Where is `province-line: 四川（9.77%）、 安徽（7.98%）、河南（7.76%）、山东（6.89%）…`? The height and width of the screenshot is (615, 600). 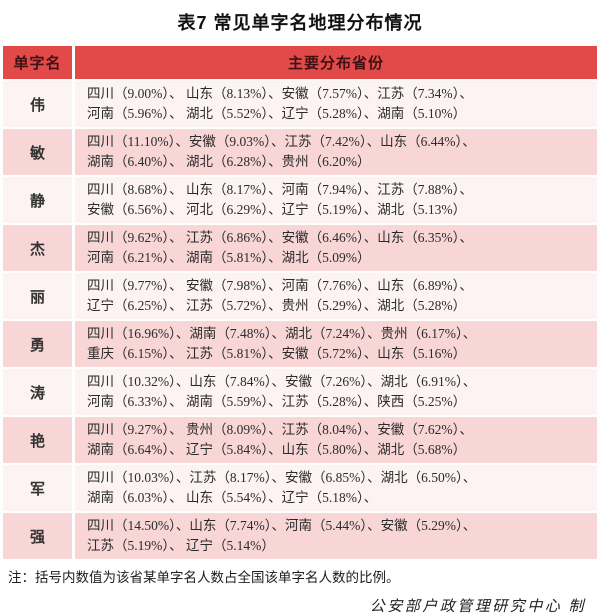 province-line: 四川（9.77%）、 安徽（7.98%）、河南（7.76%）、山东（6.89%）… is located at coordinates (280, 285).